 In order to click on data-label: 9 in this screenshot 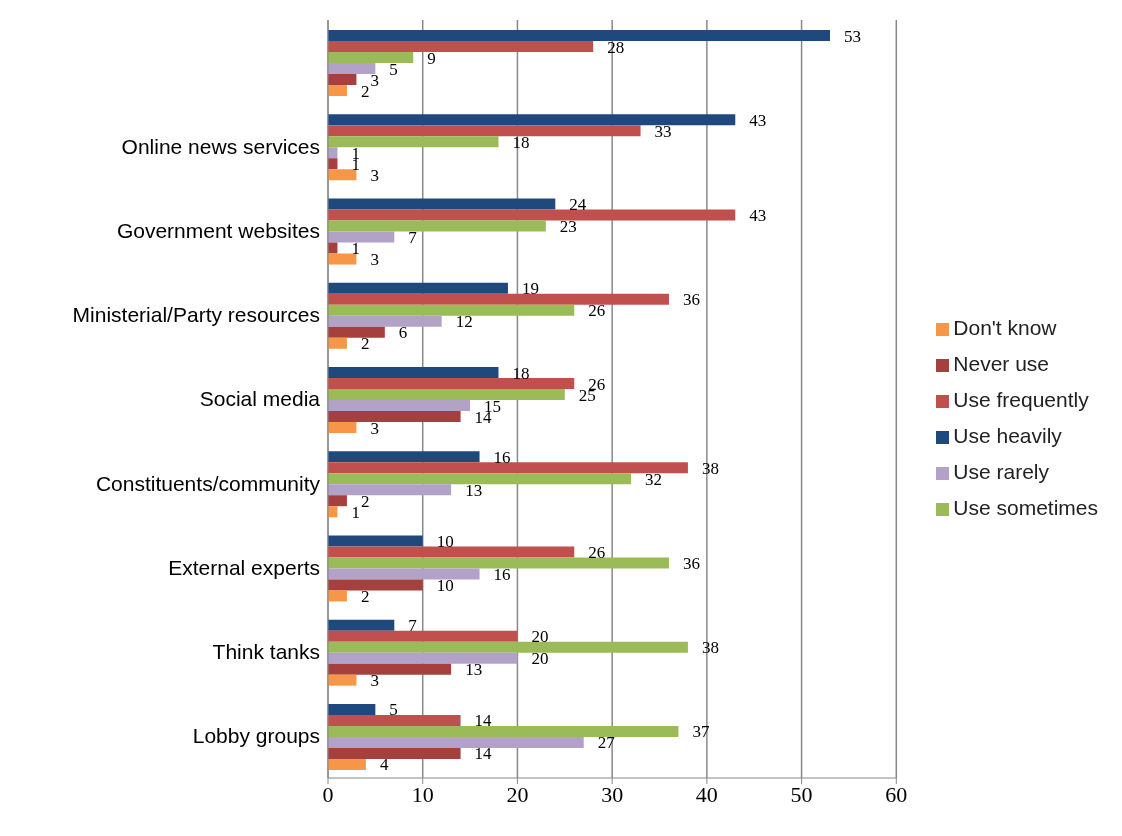, I will do `click(431, 58)`.